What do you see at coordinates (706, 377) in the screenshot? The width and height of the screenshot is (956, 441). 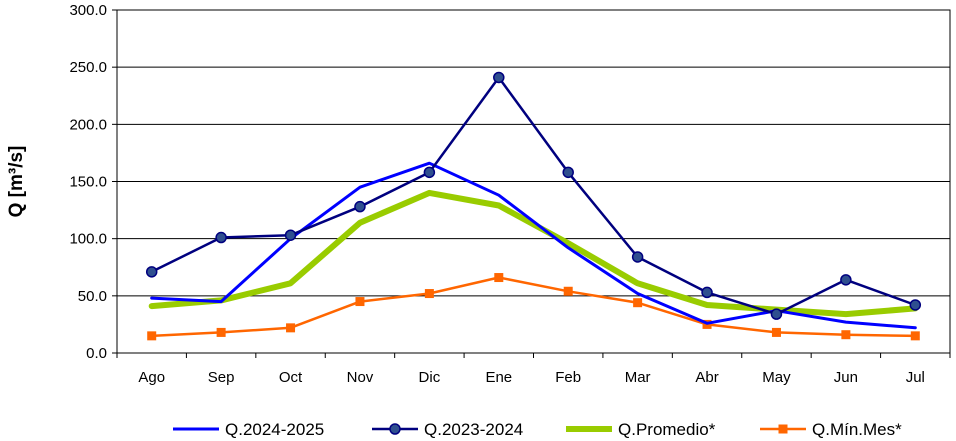 I see `x-tick-label: Abr` at bounding box center [706, 377].